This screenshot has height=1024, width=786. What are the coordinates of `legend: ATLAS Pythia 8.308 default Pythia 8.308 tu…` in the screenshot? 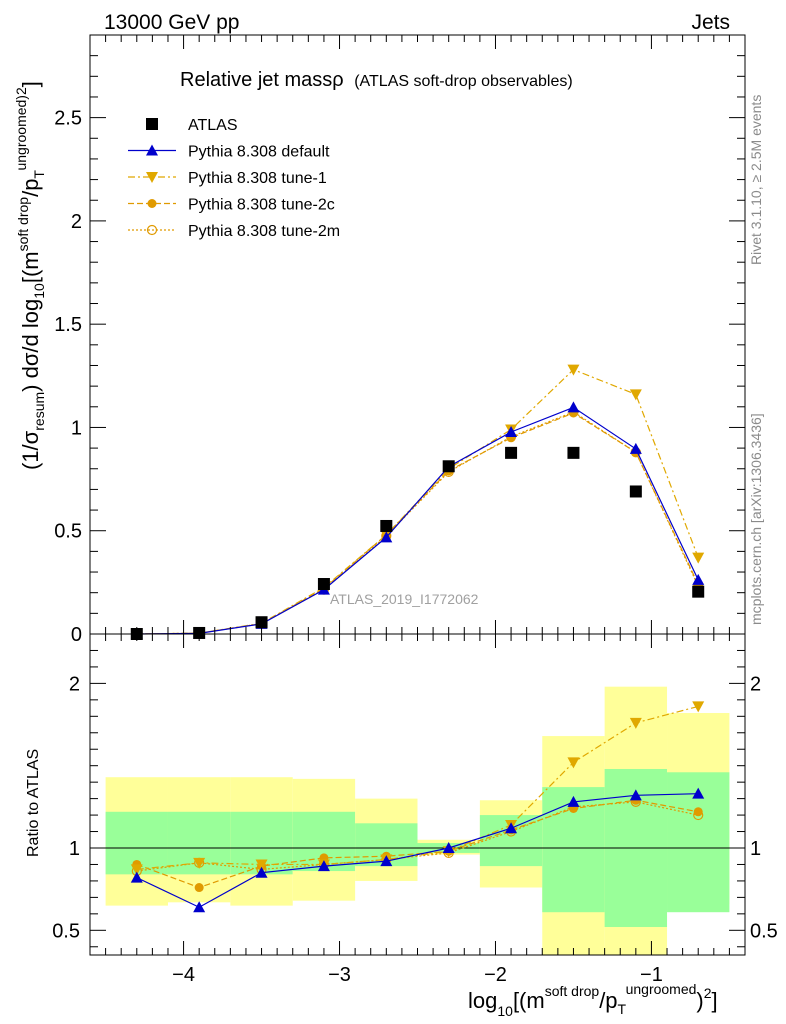 It's located at (234, 178).